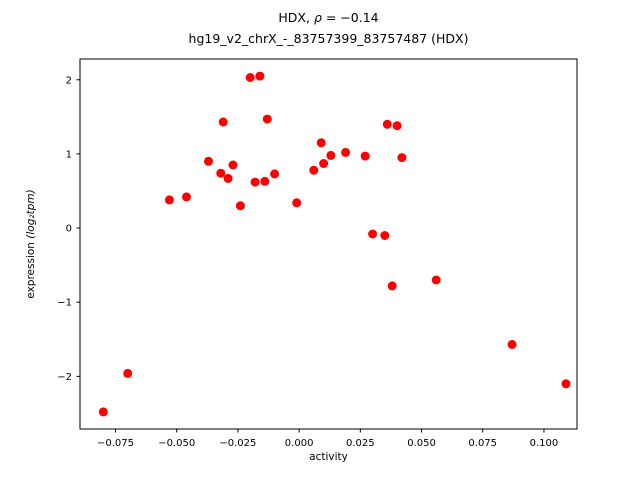 The width and height of the screenshot is (640, 480). Describe the element at coordinates (69, 229) in the screenshot. I see `y-tick-label: 0` at that location.